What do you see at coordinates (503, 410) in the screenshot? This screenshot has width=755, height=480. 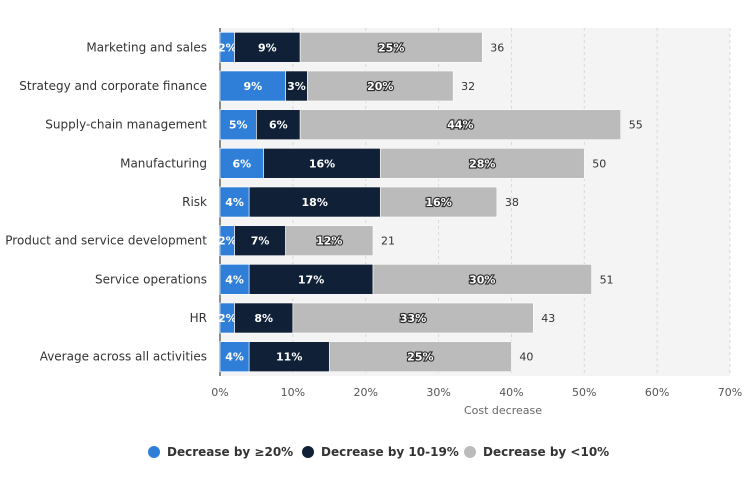 I see `x-axis-title: Cost decrease` at bounding box center [503, 410].